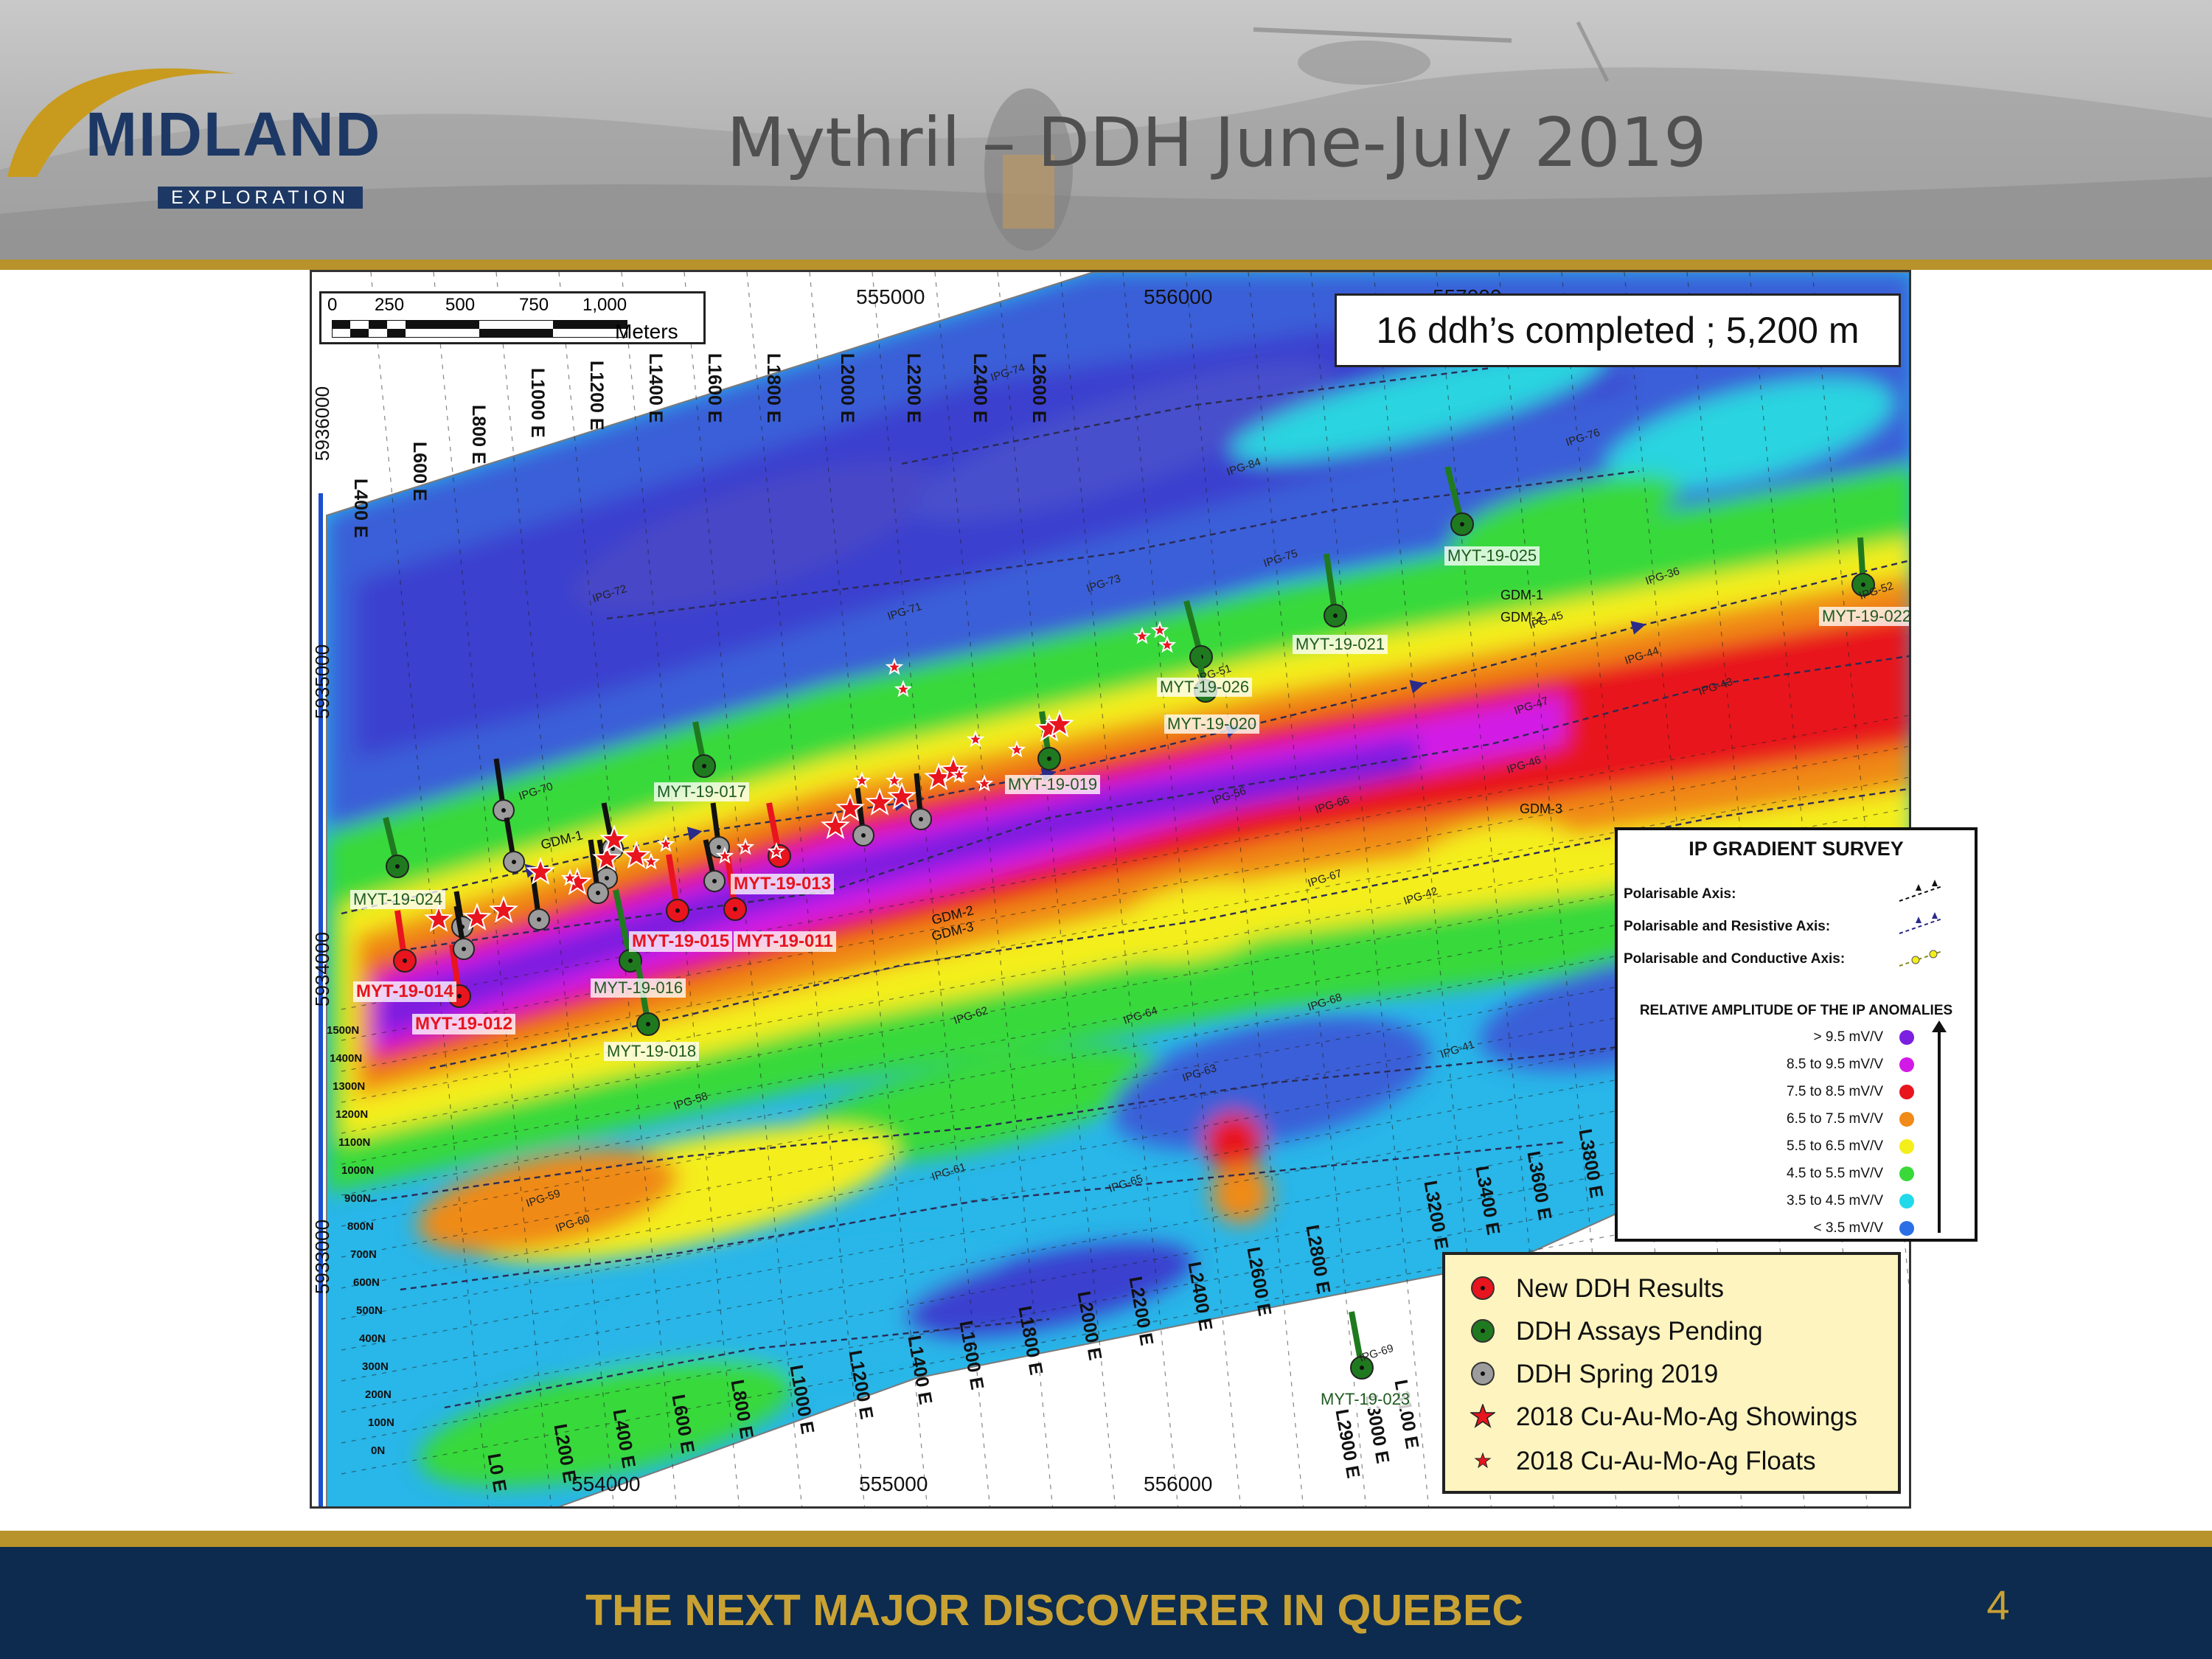 Image resolution: width=2212 pixels, height=1659 pixels. Describe the element at coordinates (363, 1254) in the screenshot. I see `northing-line-label: 700N` at that location.